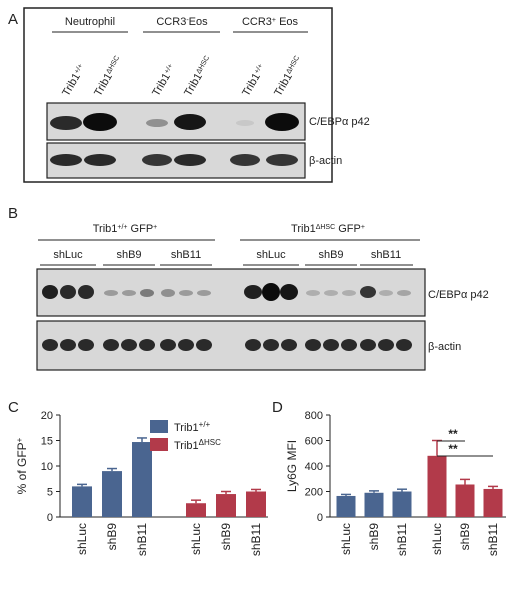 This screenshot has height=597, width=520. Describe the element at coordinates (125, 229) in the screenshot. I see `group-label: Trib1+/+ GFP+` at that location.